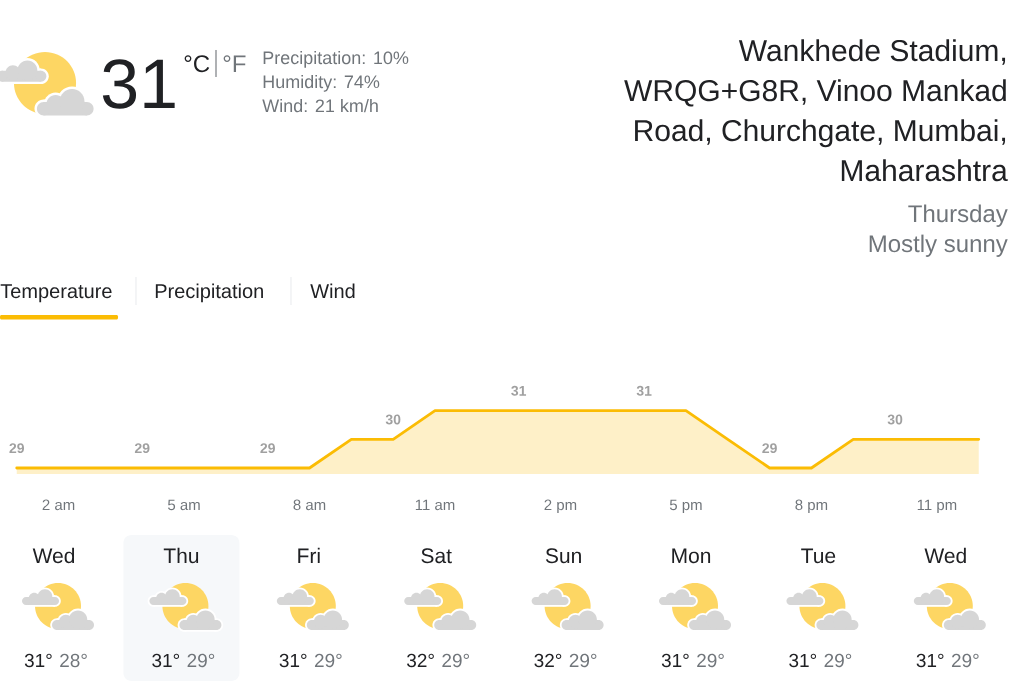 The width and height of the screenshot is (1024, 695). I want to click on text: Wind, so click(332, 291).